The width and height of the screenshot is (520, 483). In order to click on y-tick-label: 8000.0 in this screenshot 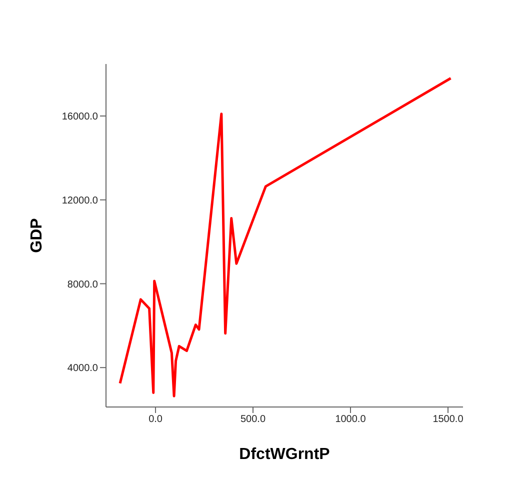, I will do `click(82, 284)`.